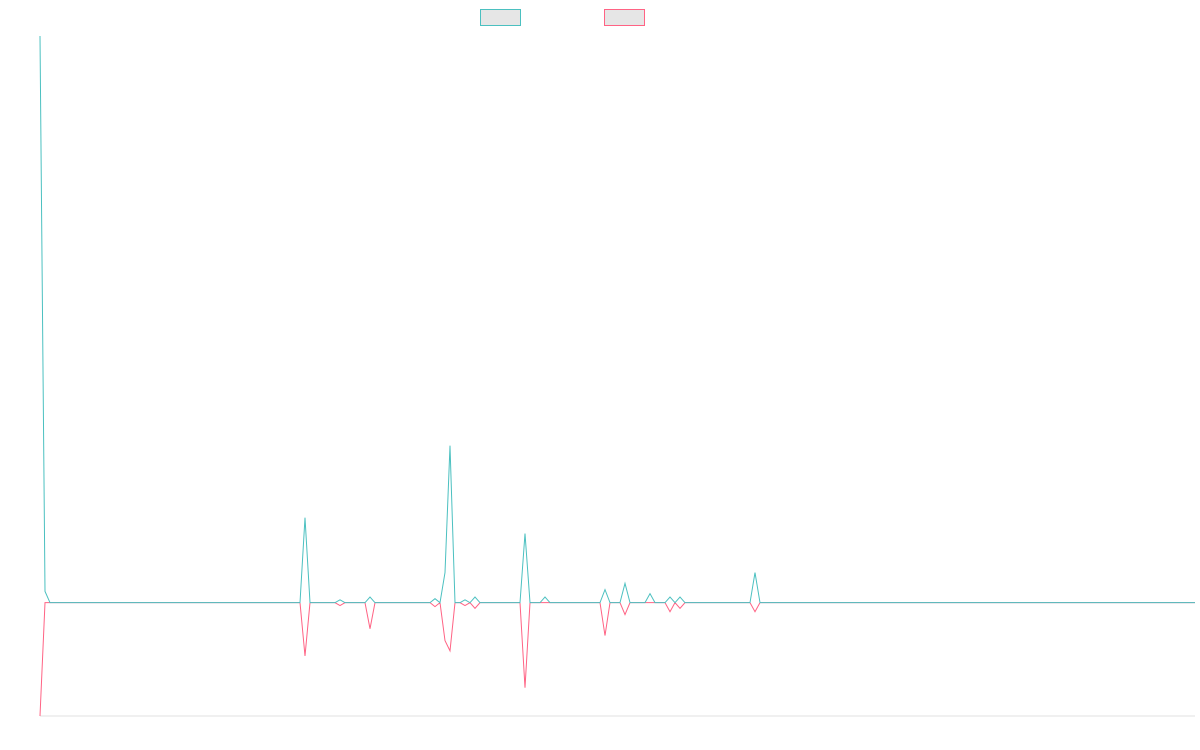 The height and width of the screenshot is (750, 1200). Describe the element at coordinates (617, 659) in the screenshot. I see `series-line` at that location.